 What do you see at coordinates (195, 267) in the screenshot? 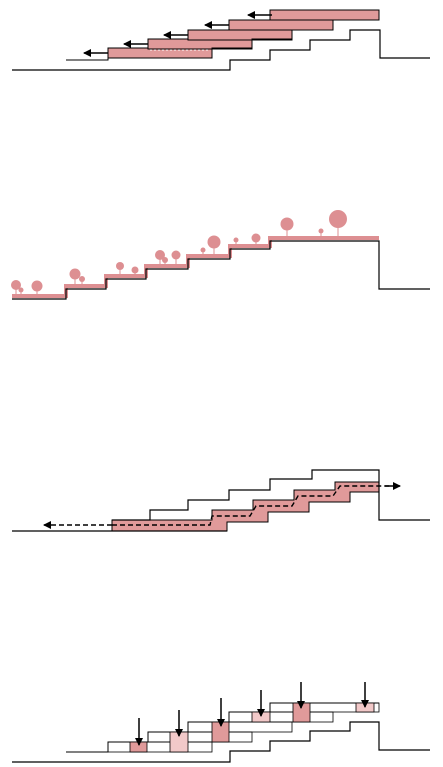
I see `ground-highlight` at bounding box center [195, 267].